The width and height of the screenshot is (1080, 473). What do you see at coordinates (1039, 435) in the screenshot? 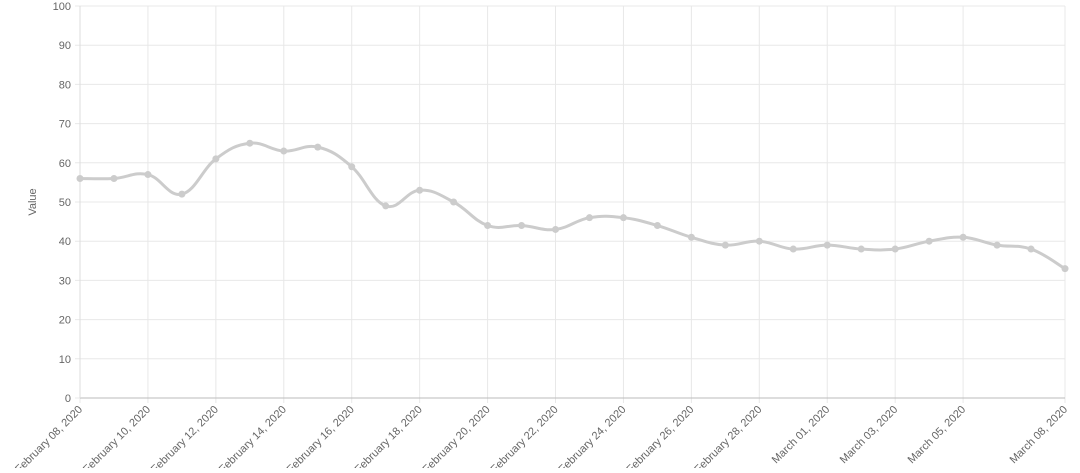
I see `x-tick-label: March 08, 2020` at bounding box center [1039, 435].